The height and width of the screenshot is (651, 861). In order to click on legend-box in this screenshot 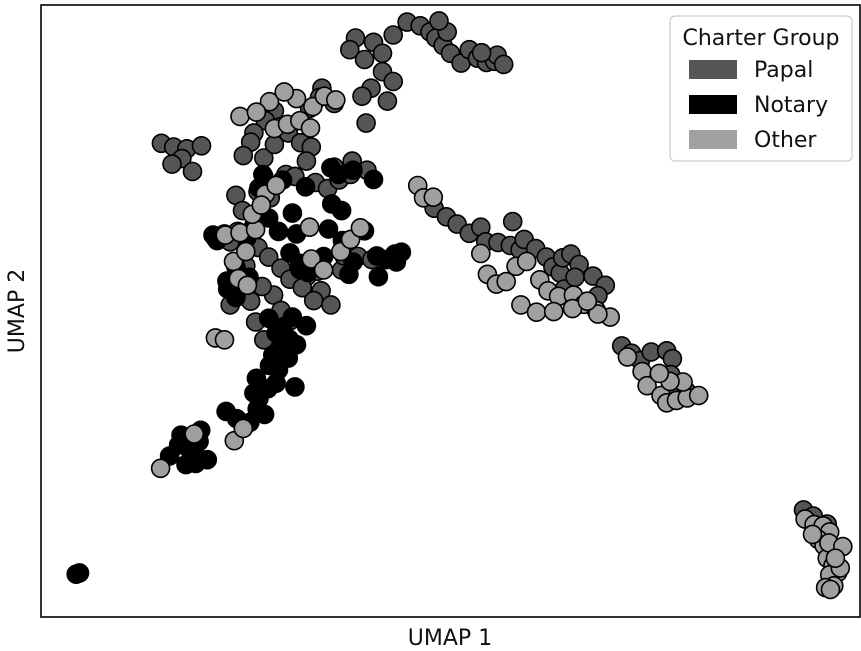, I will do `click(761, 88)`.